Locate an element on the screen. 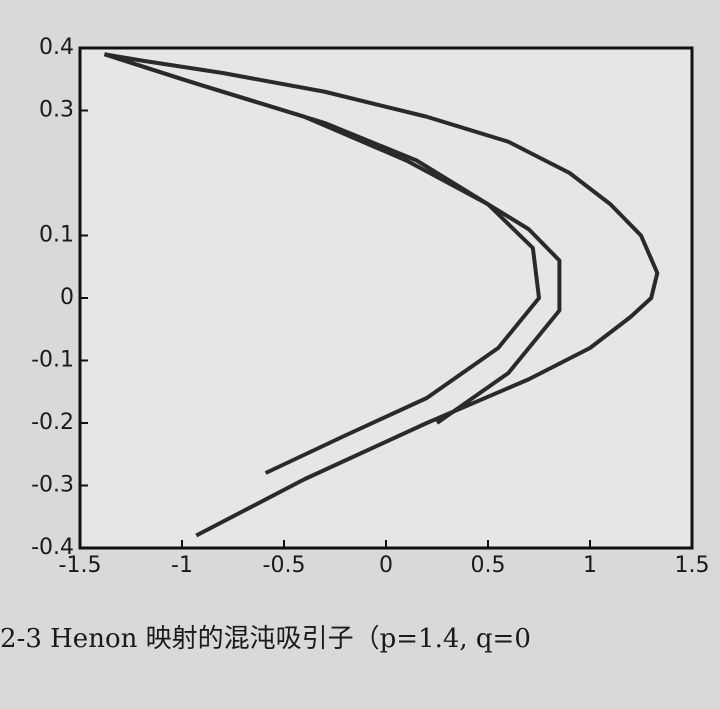 The height and width of the screenshot is (709, 720). y-tick-label: 0.4 is located at coordinates (56, 47).